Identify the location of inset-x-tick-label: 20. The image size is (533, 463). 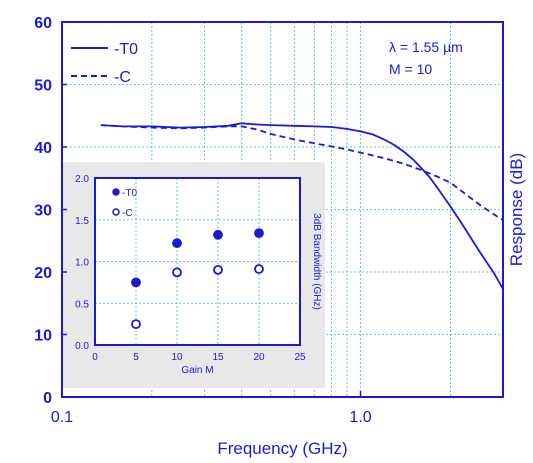
(259, 357).